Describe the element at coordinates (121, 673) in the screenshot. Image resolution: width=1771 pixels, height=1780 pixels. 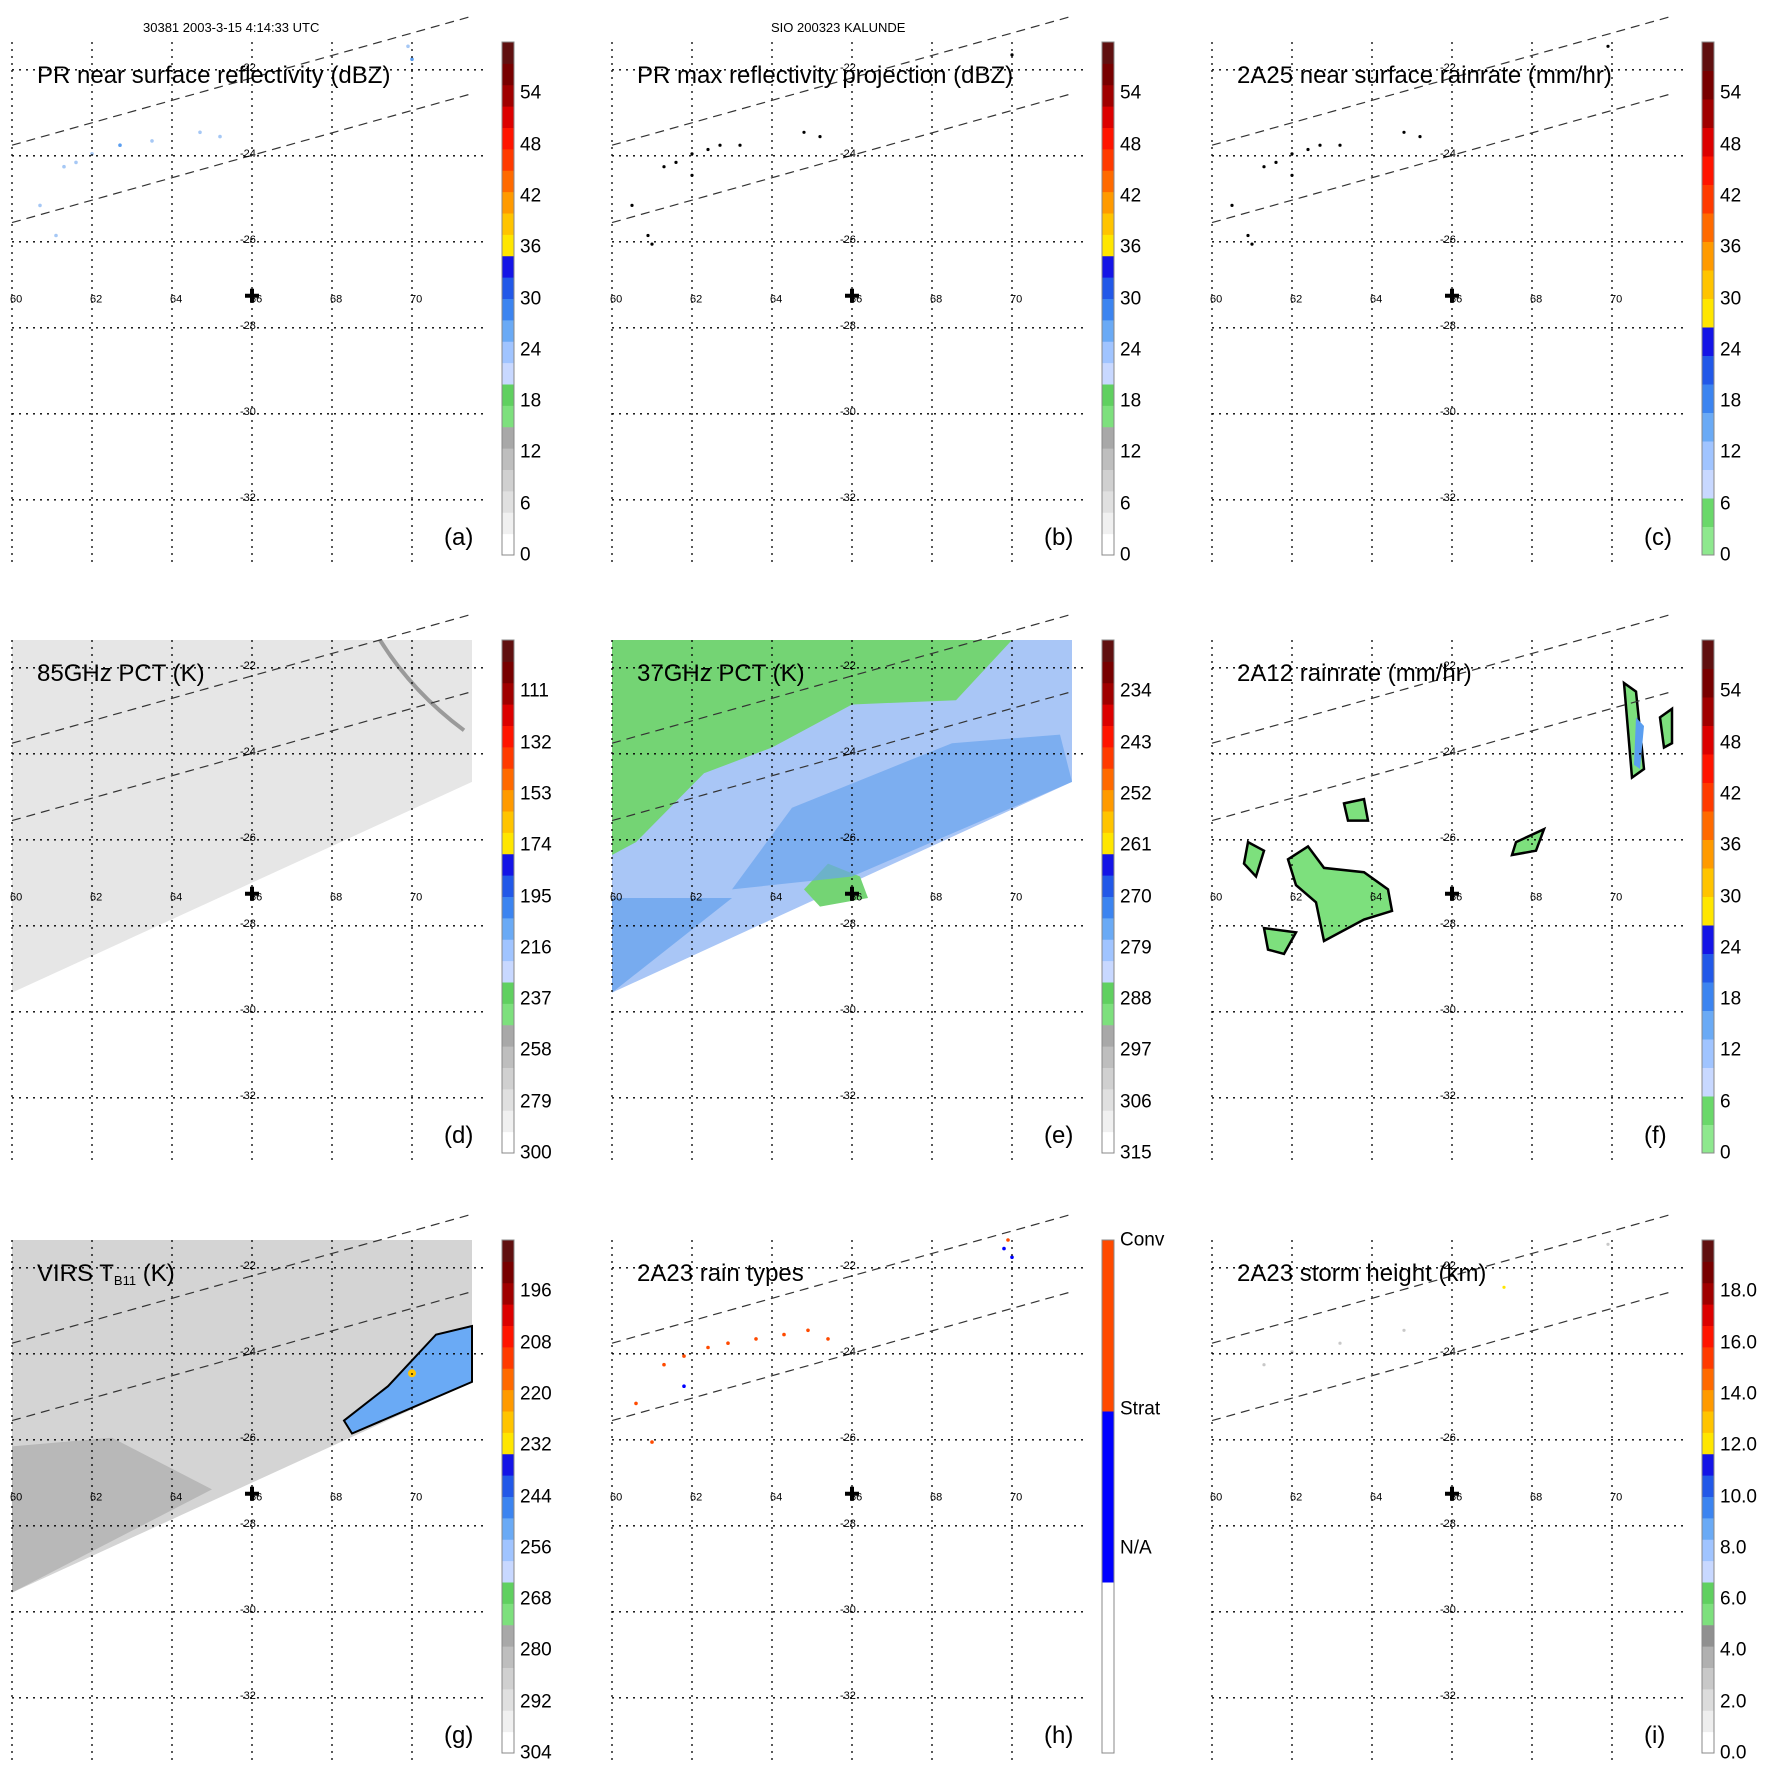
I see `panel-d-title: 85GHz PCT (K)` at that location.